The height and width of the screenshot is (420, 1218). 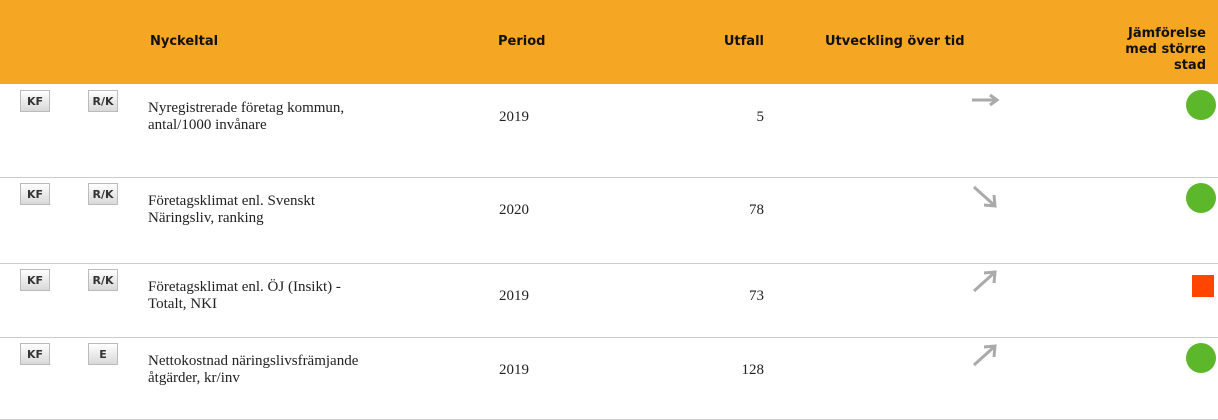 I want to click on header-utfall: Utfall, so click(x=743, y=41).